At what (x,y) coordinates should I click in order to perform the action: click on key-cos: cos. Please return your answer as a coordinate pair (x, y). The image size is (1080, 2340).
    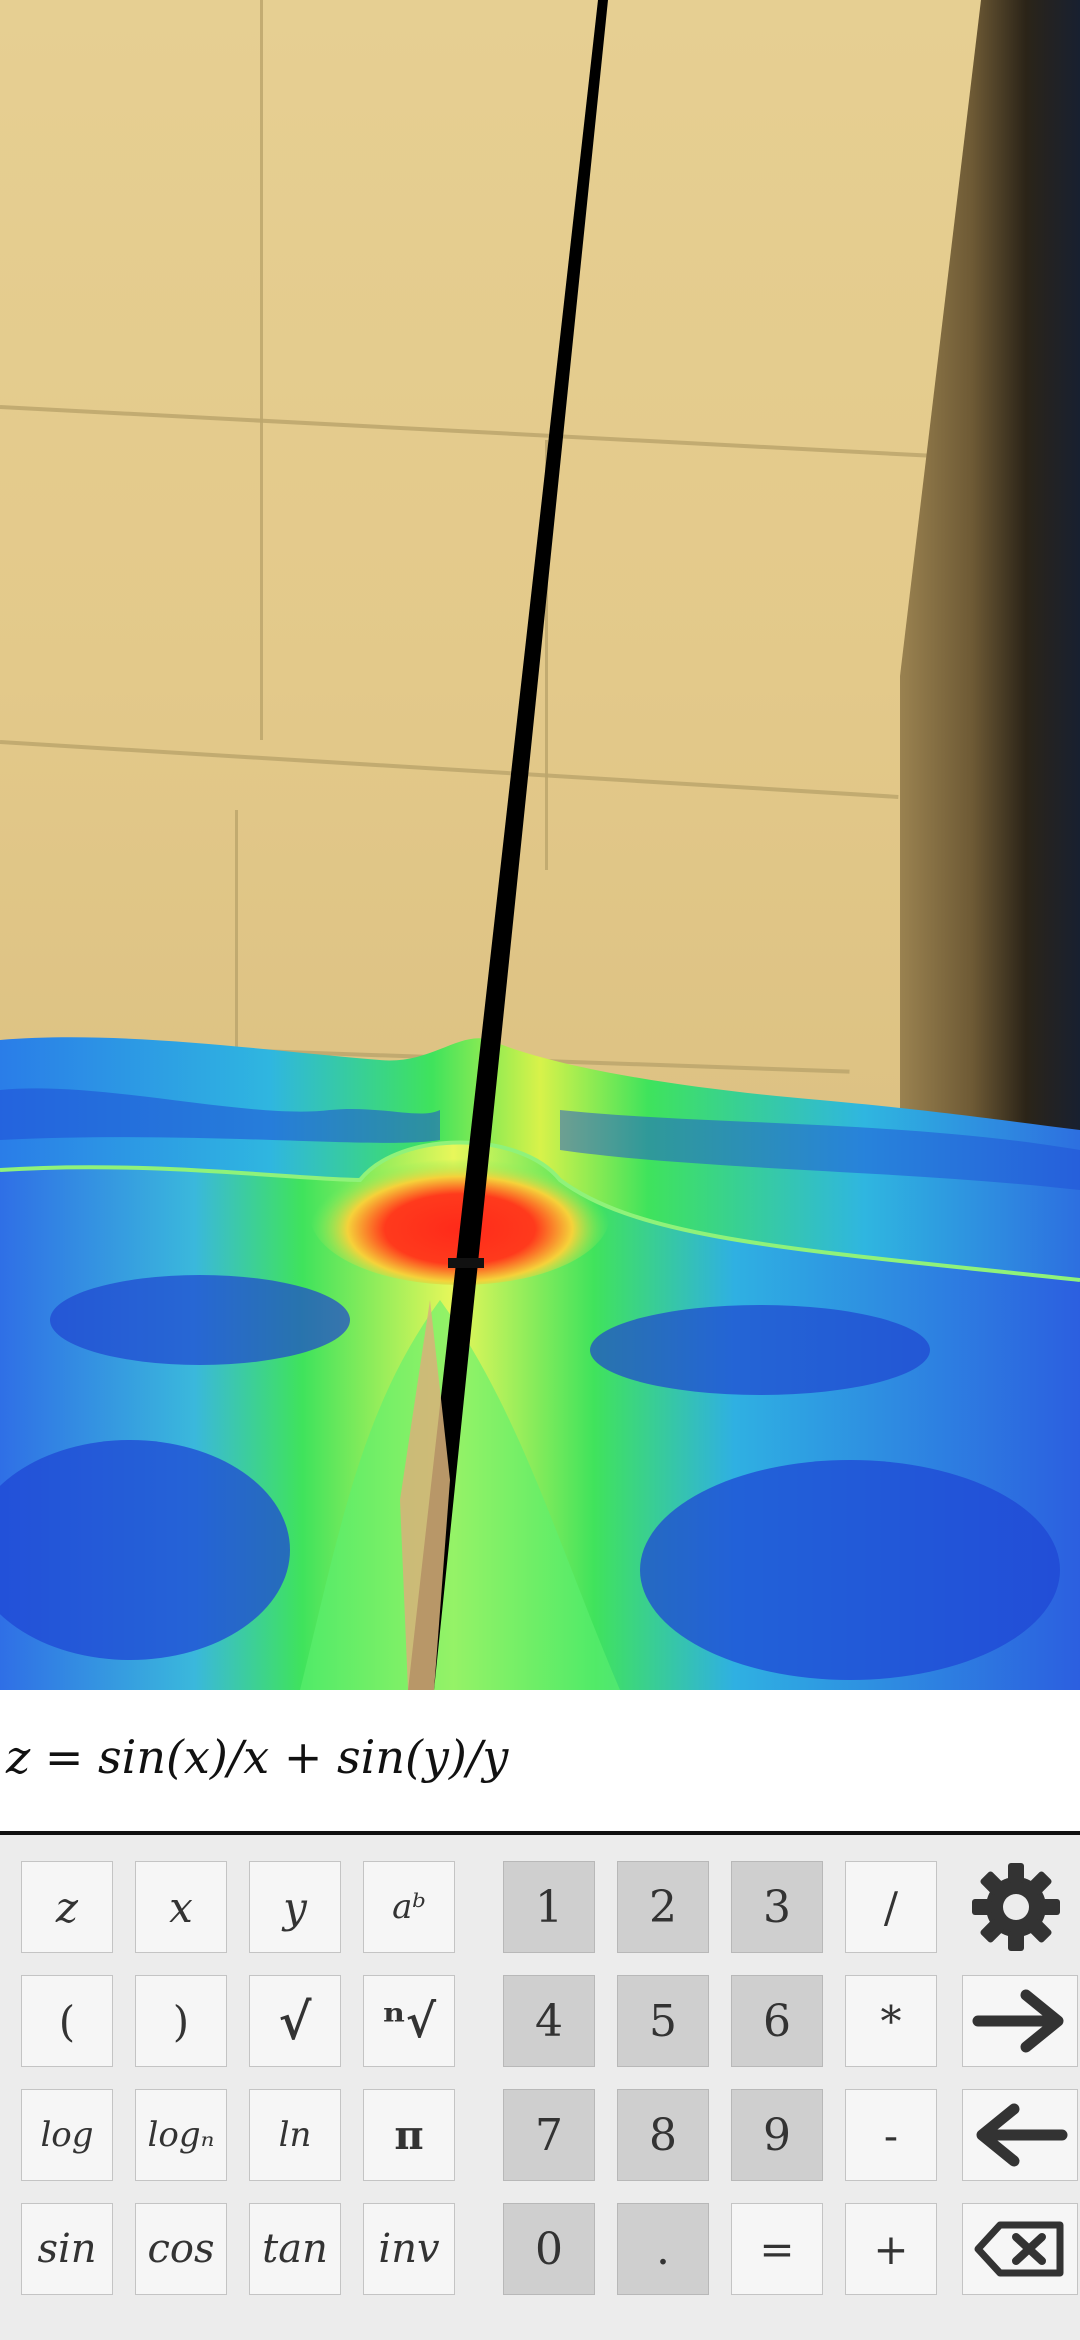
    Looking at the image, I should click on (181, 2249).